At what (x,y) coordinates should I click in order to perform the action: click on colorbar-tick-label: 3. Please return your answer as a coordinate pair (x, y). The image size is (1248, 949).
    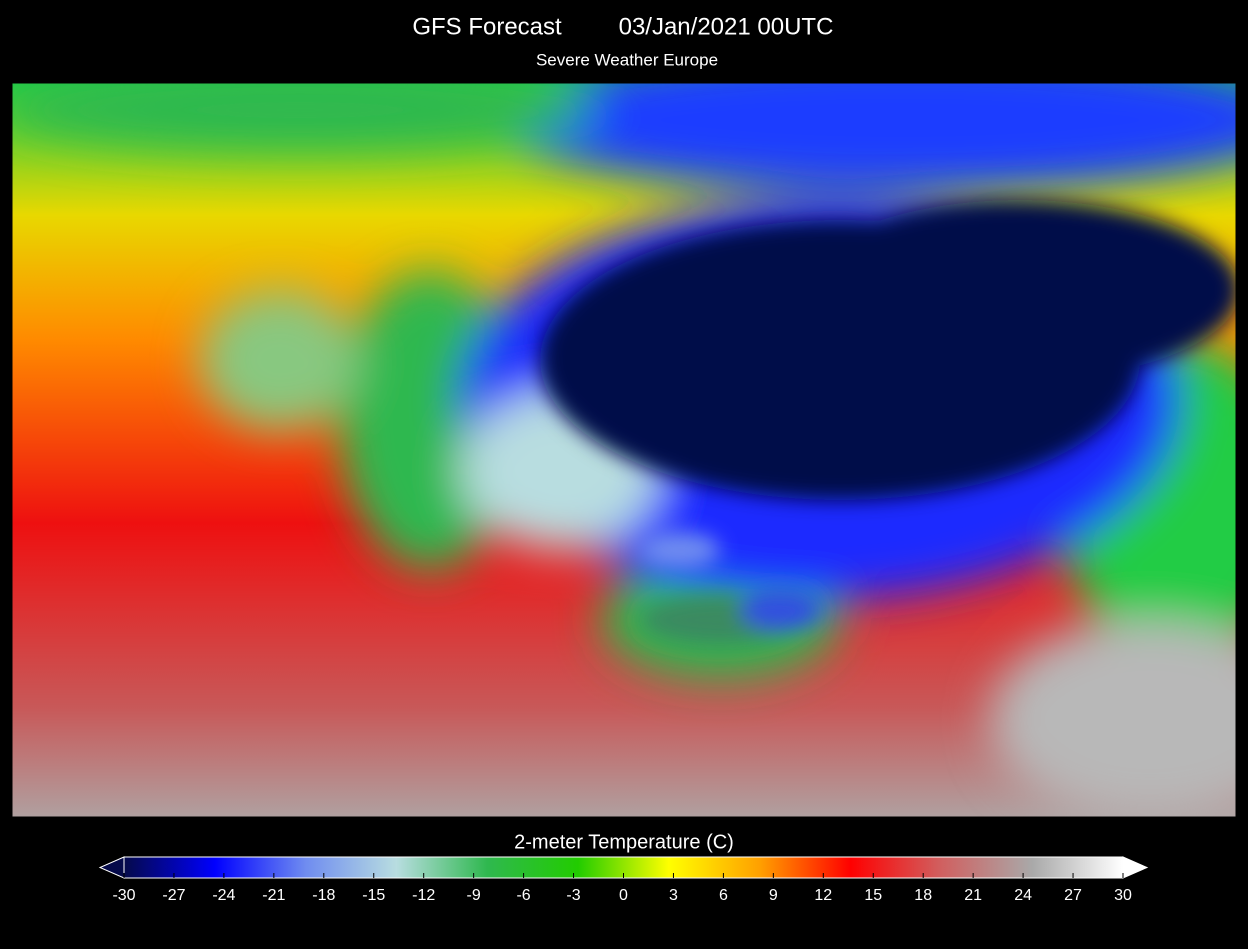
    Looking at the image, I should click on (673, 895).